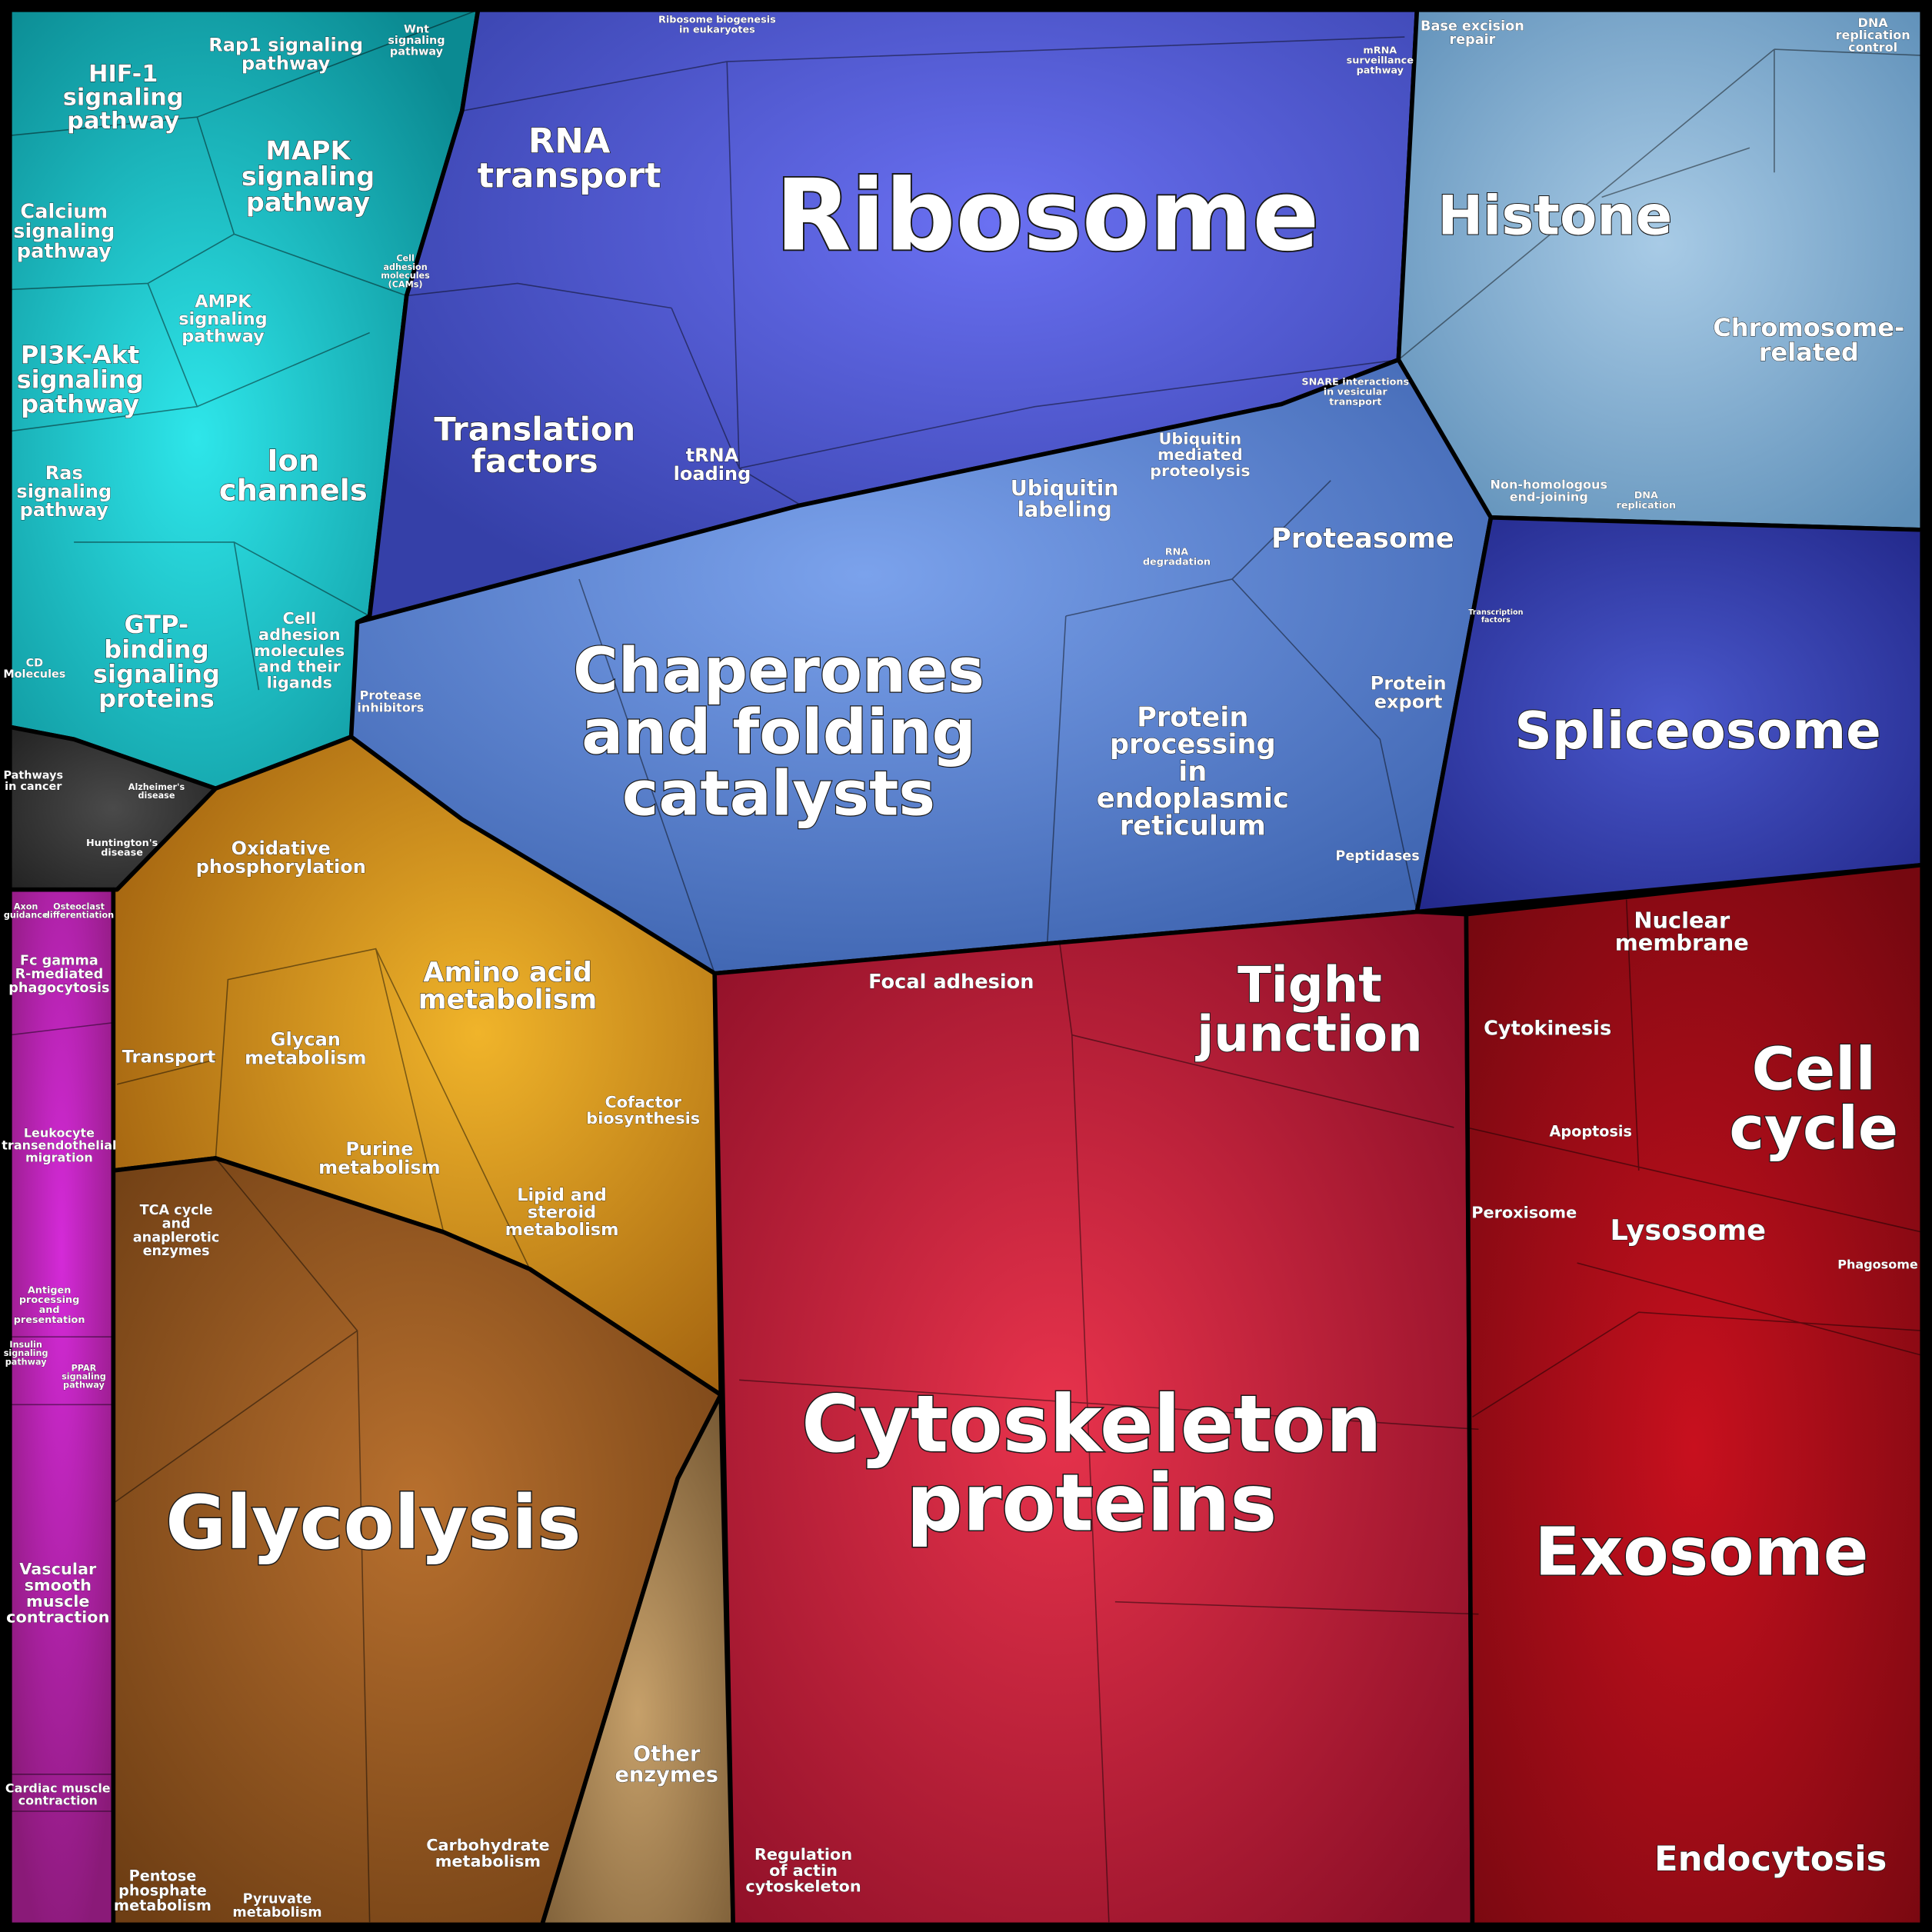  Describe the element at coordinates (1472, 26) in the screenshot. I see `label-line: Base excision` at that location.